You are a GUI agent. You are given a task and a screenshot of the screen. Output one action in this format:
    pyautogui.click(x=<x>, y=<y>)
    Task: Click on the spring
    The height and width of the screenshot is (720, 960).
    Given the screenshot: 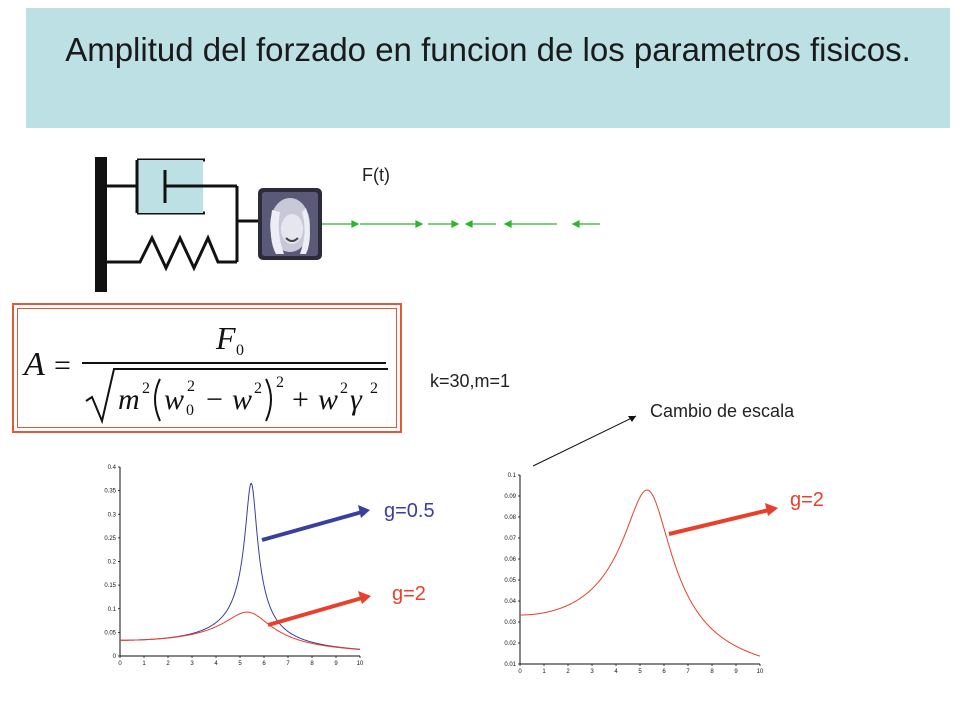 What is the action you would take?
    pyautogui.click(x=172, y=253)
    